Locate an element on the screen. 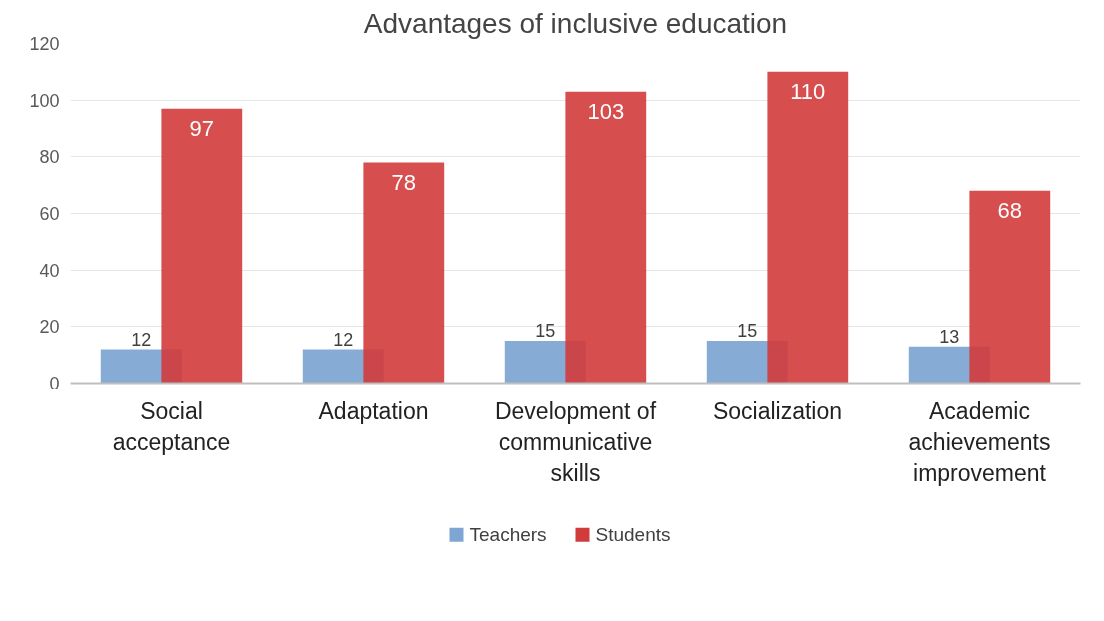  data-label: 78 is located at coordinates (404, 182).